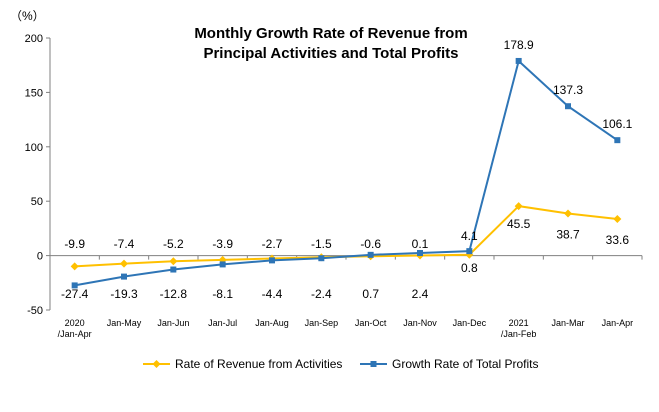 The height and width of the screenshot is (412, 659). I want to click on data-label: 106.1, so click(617, 124).